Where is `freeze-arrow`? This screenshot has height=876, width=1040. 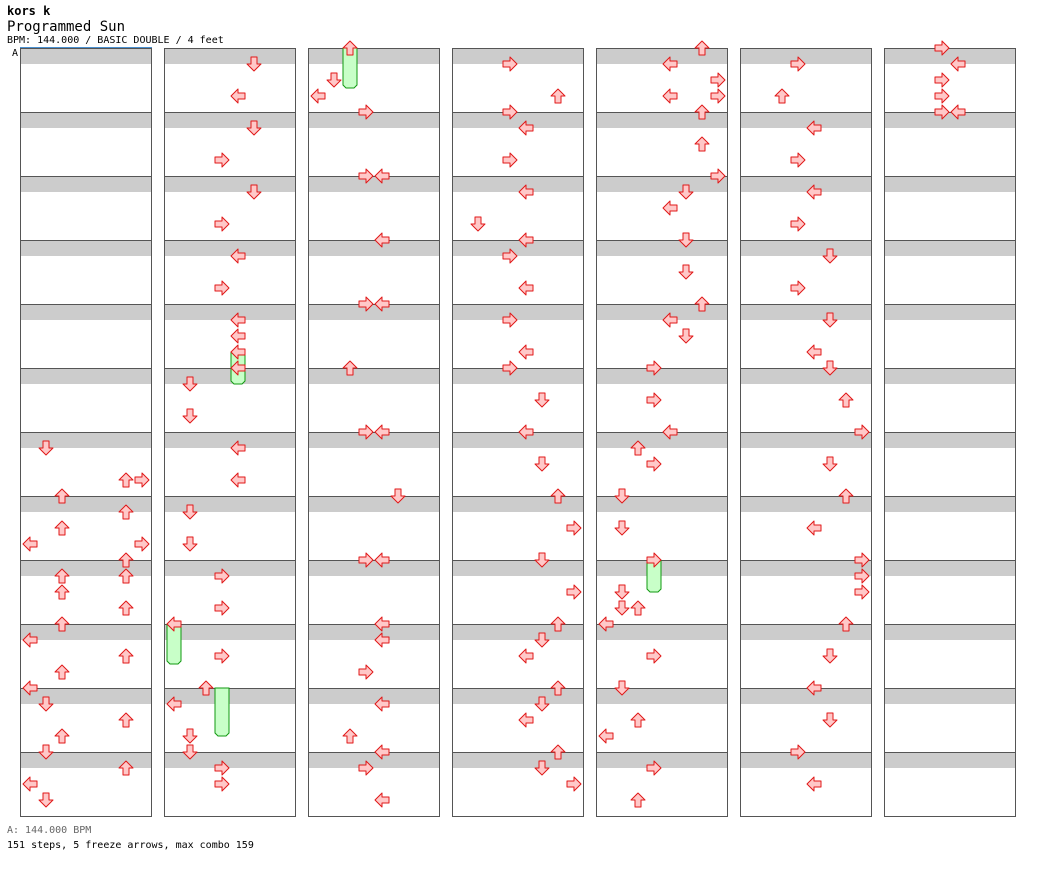
freeze-arrow is located at coordinates (222, 712).